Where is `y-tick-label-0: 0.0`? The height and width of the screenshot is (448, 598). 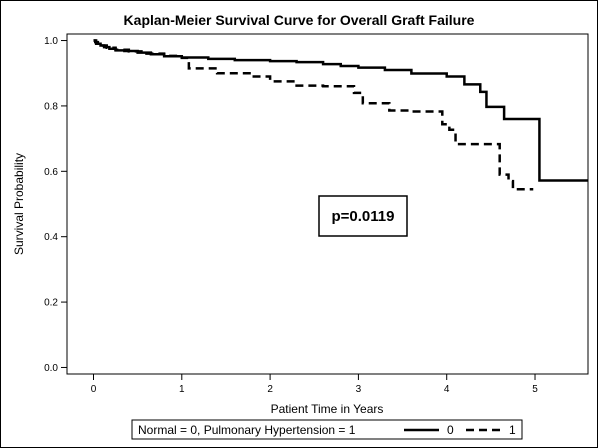 y-tick-label-0: 0.0 is located at coordinates (51, 368).